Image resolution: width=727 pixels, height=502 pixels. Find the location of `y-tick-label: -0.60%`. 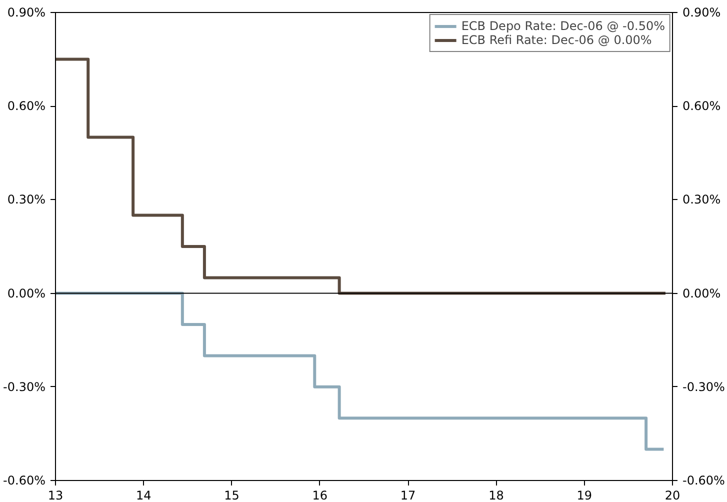

y-tick-label: -0.60% is located at coordinates (24, 481).